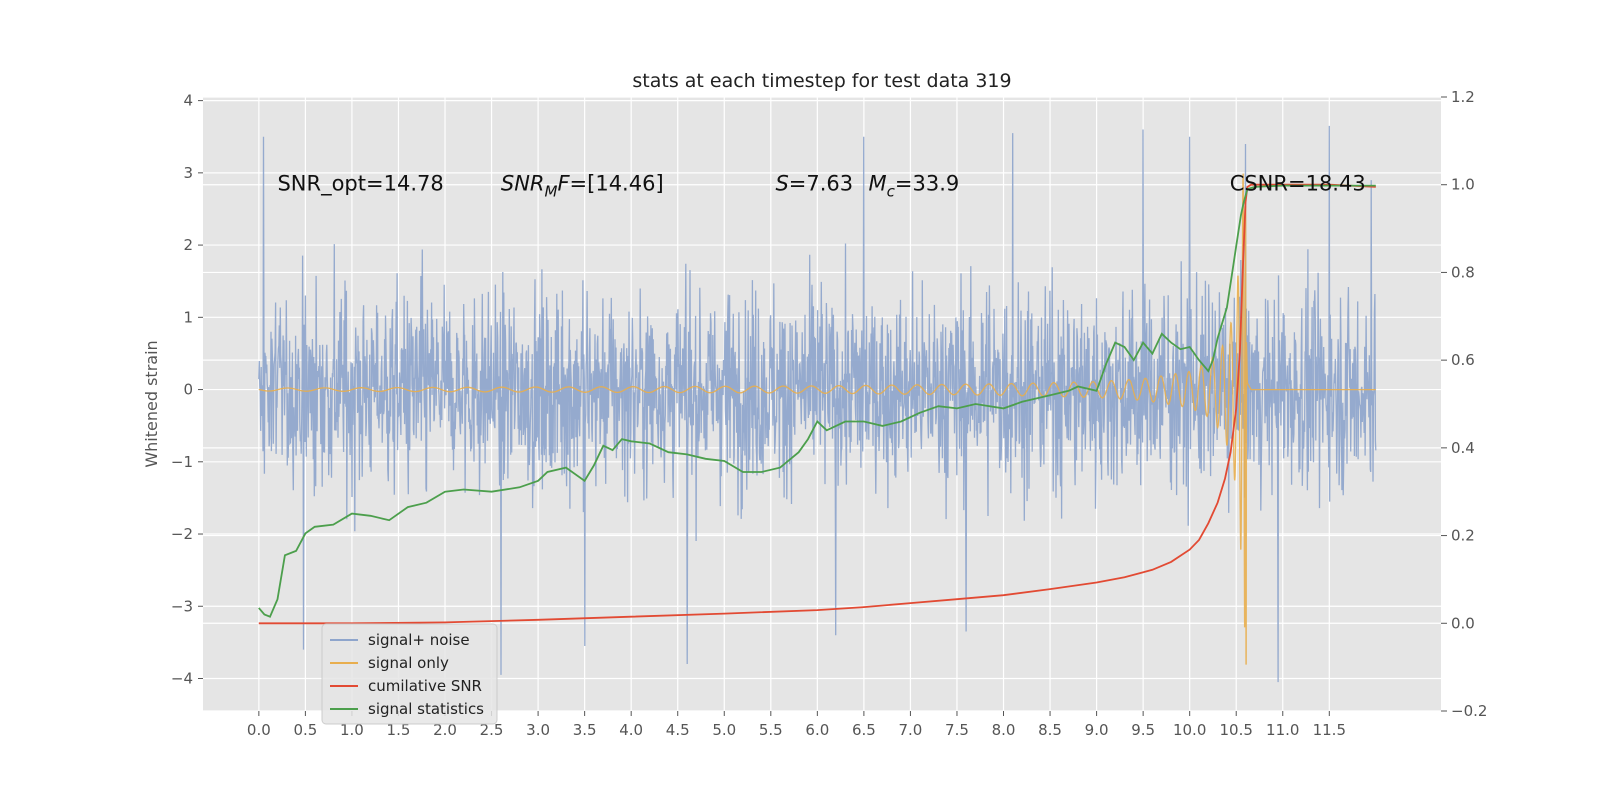  Describe the element at coordinates (419, 640) in the screenshot. I see `legend-label: signal+ noise` at that location.